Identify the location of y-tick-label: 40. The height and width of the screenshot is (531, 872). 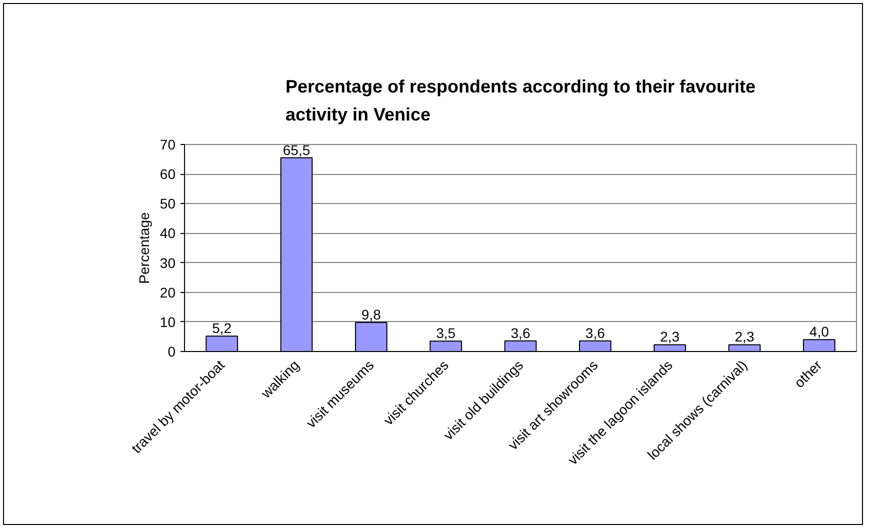
(168, 233).